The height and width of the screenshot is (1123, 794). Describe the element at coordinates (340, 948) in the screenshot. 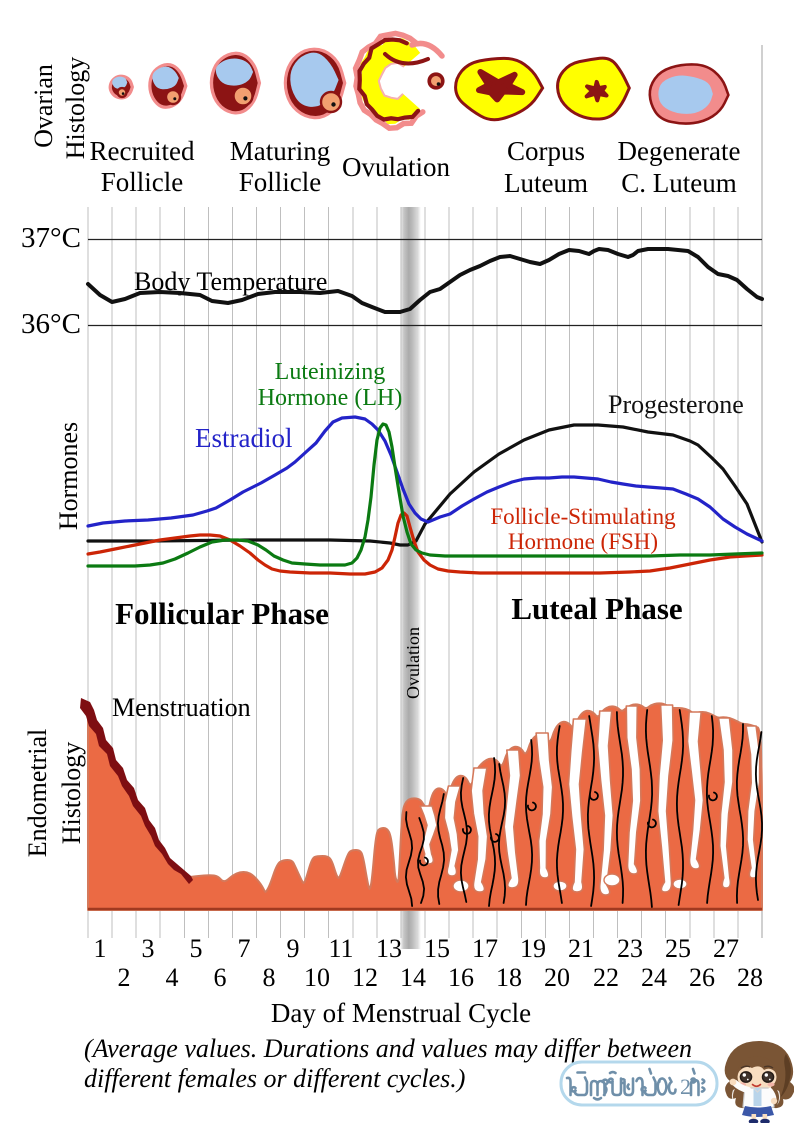

I see `svg-text: 11` at that location.